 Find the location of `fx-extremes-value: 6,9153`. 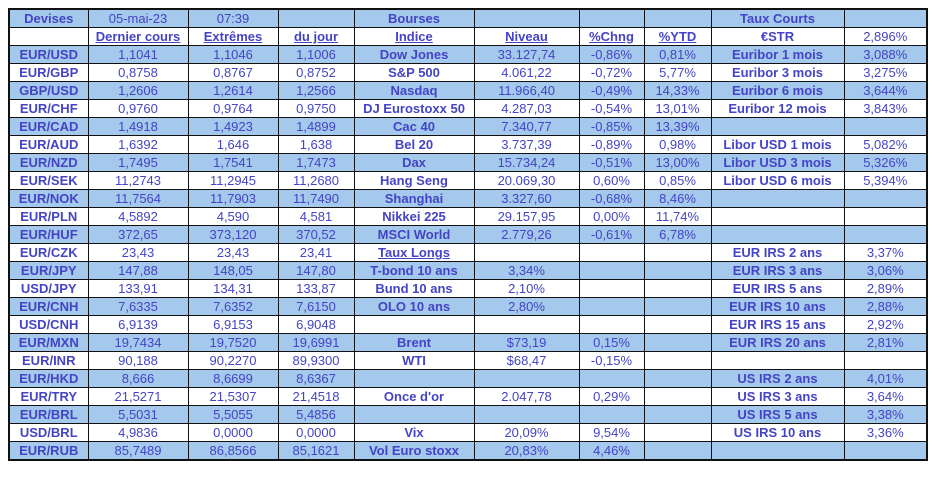

fx-extremes-value: 6,9153 is located at coordinates (233, 324).